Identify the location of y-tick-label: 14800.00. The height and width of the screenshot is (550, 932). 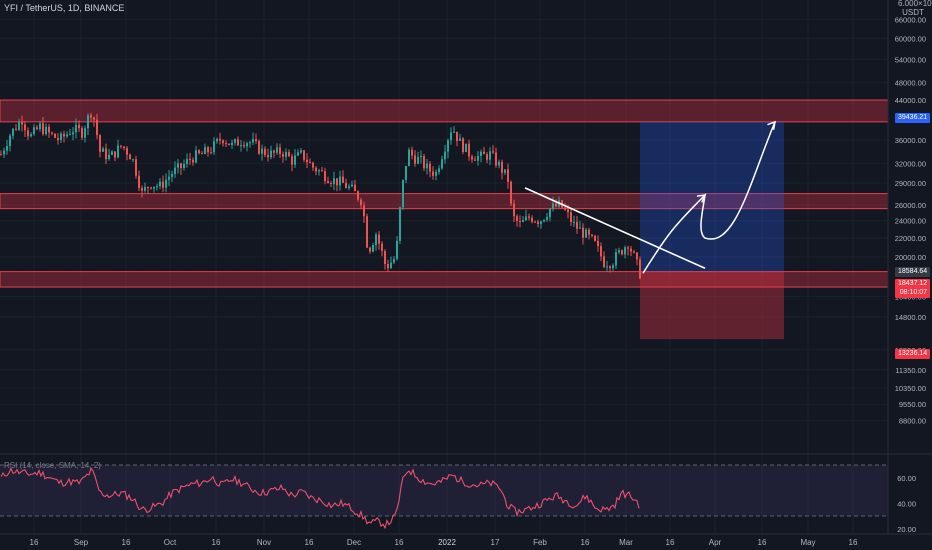
(910, 317).